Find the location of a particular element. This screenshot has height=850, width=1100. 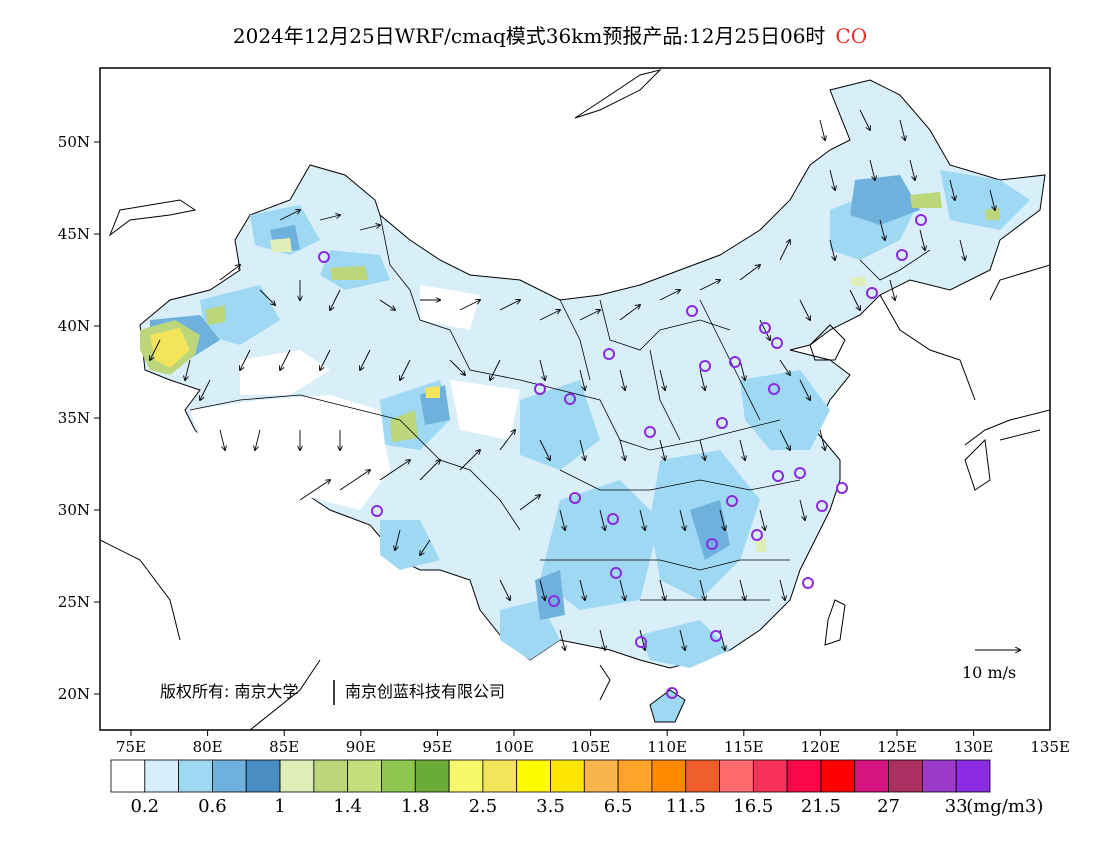

lon-tick-label: 85E is located at coordinates (284, 747).